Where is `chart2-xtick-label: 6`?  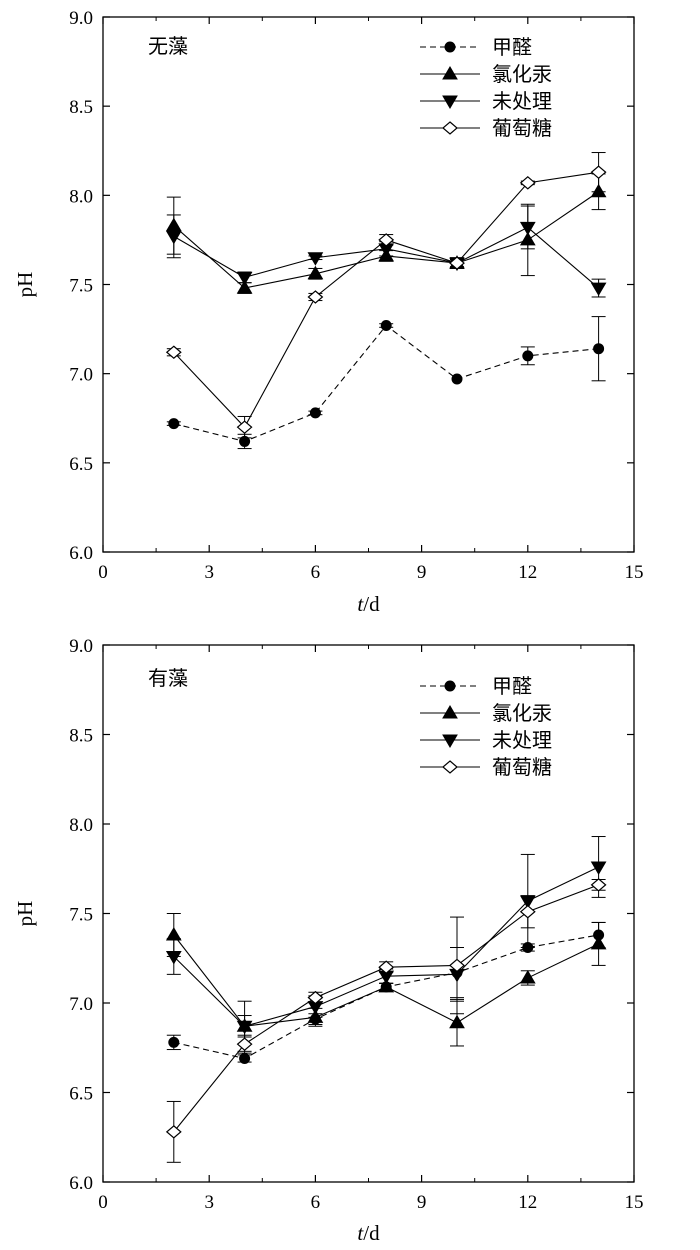 chart2-xtick-label: 6 is located at coordinates (316, 1202).